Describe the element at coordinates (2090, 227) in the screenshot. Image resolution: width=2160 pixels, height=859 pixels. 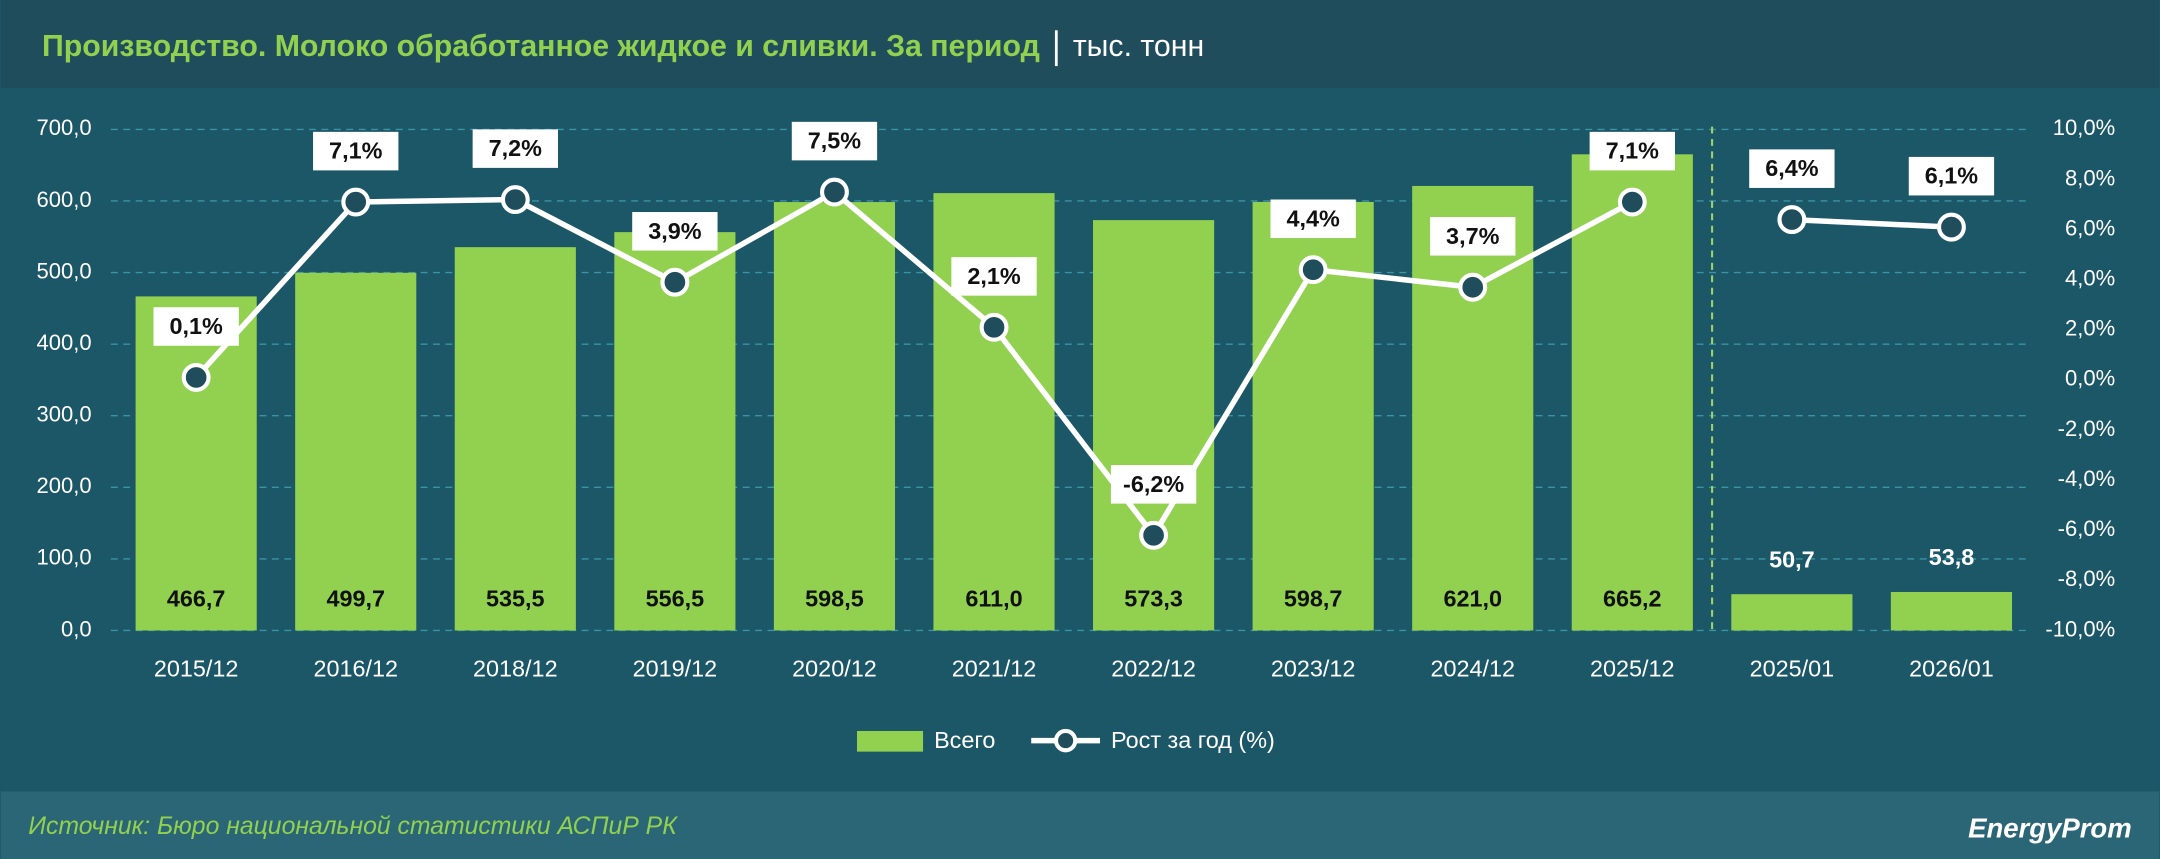
I see `y2-tick-label: 6,0%` at that location.